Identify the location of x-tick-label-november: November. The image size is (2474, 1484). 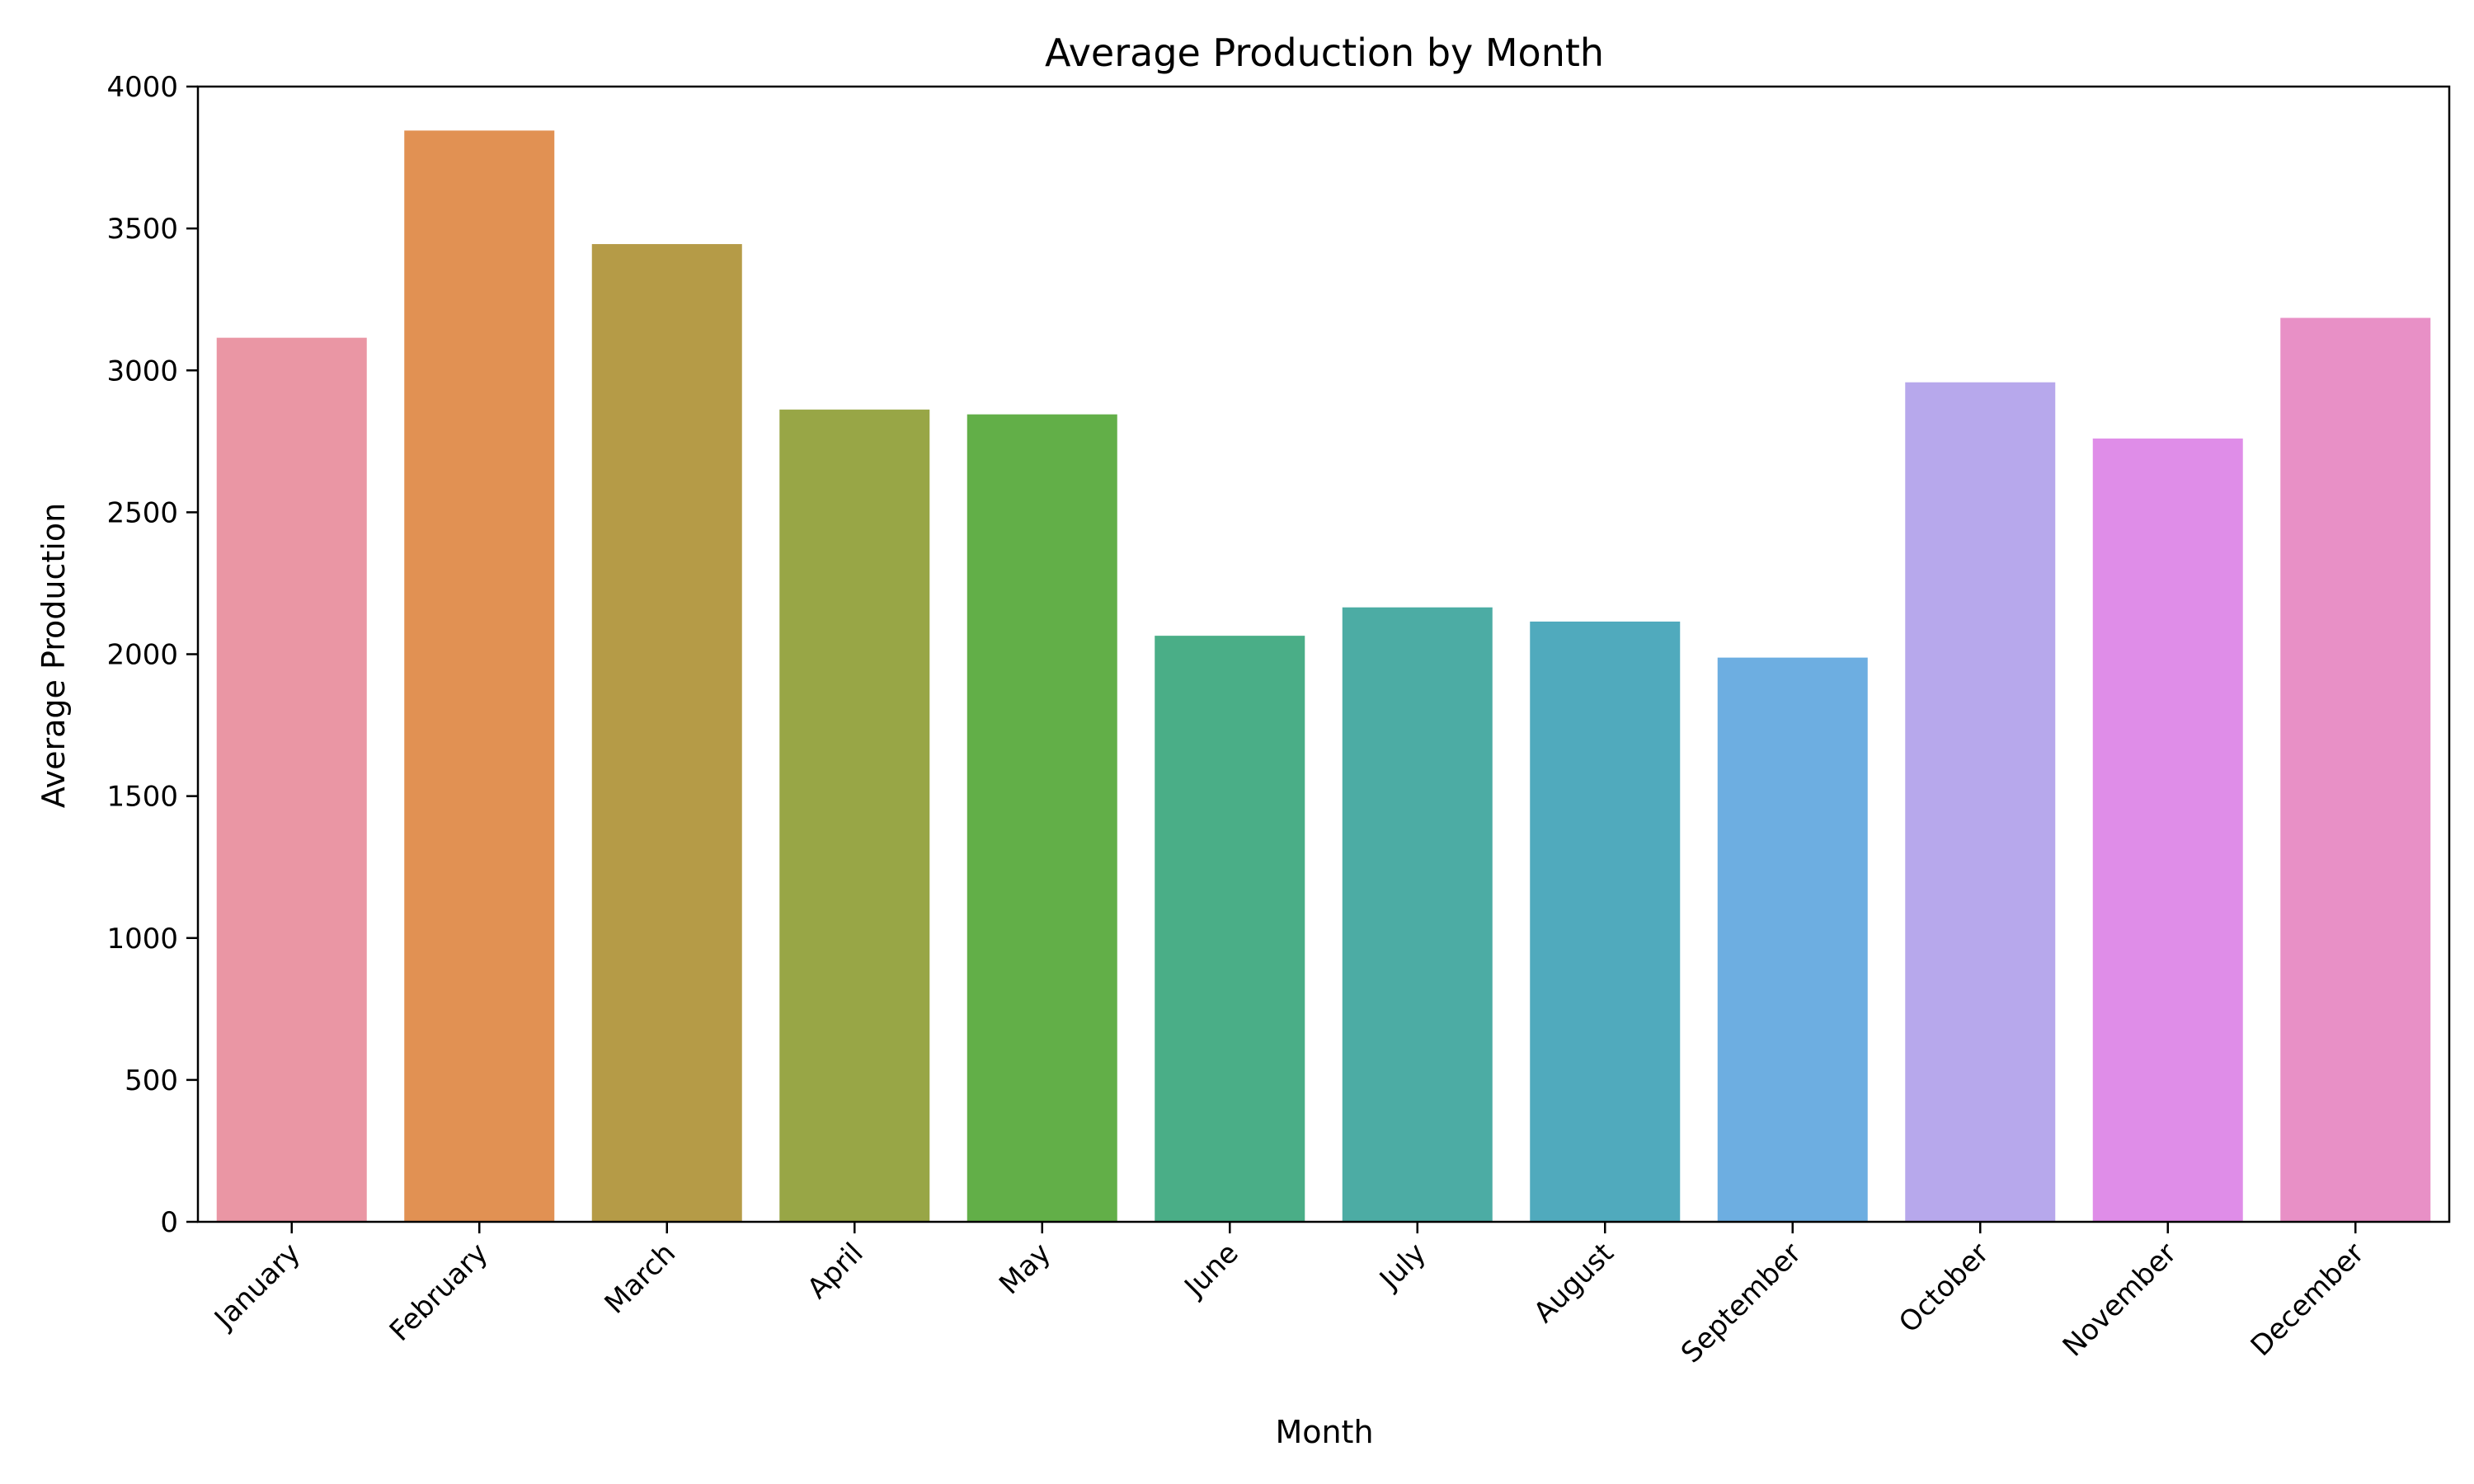
(2120, 1300).